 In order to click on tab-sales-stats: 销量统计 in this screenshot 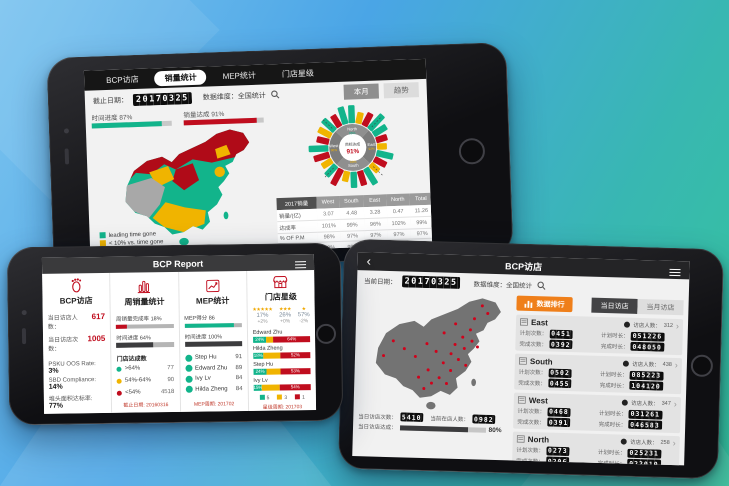, I will do `click(180, 77)`.